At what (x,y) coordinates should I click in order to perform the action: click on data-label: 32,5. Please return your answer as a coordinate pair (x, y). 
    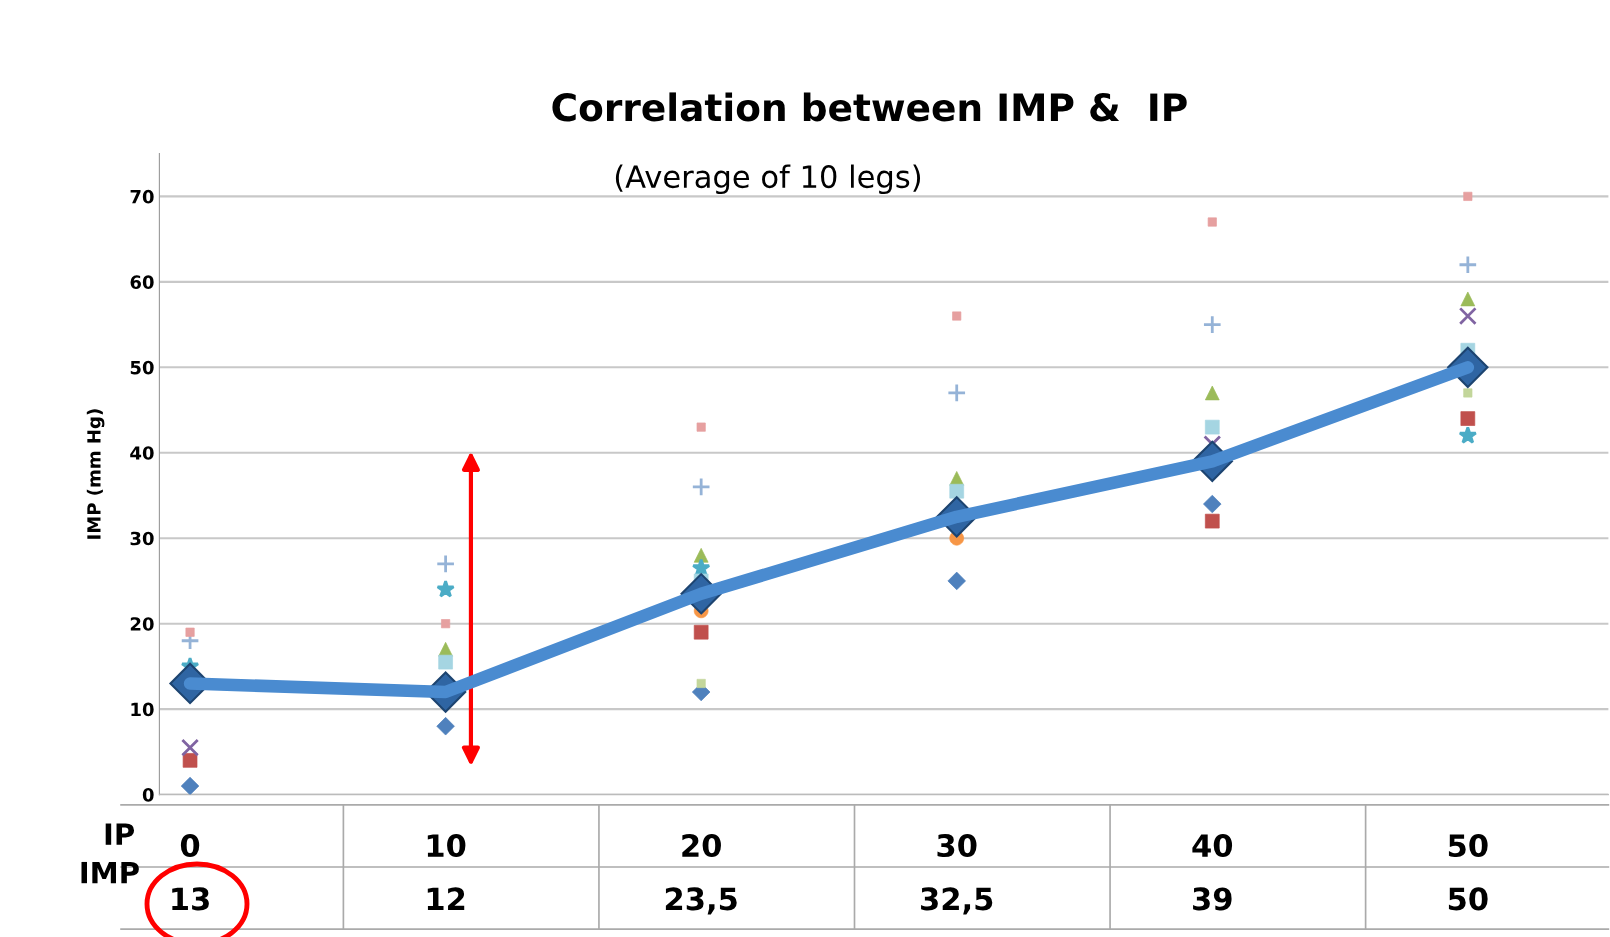
    Looking at the image, I should click on (957, 901).